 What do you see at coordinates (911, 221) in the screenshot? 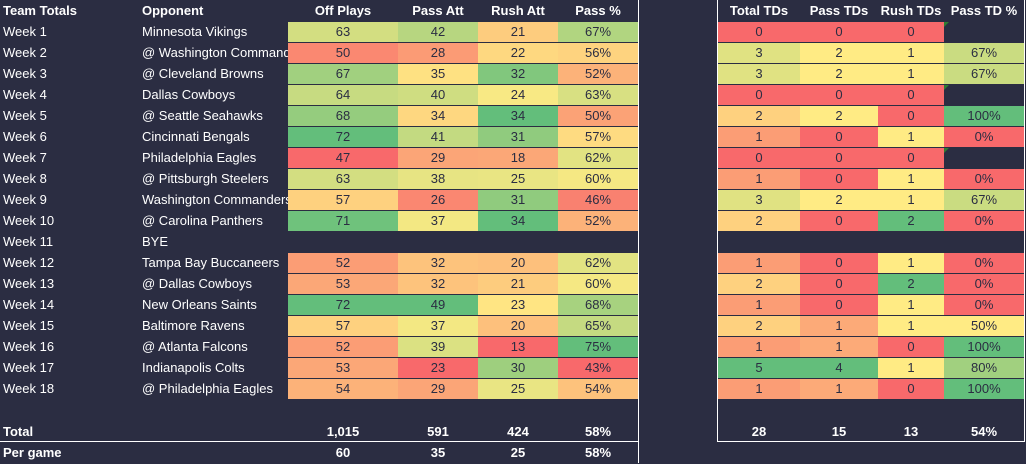
I see `rush-tds-cell: 2` at bounding box center [911, 221].